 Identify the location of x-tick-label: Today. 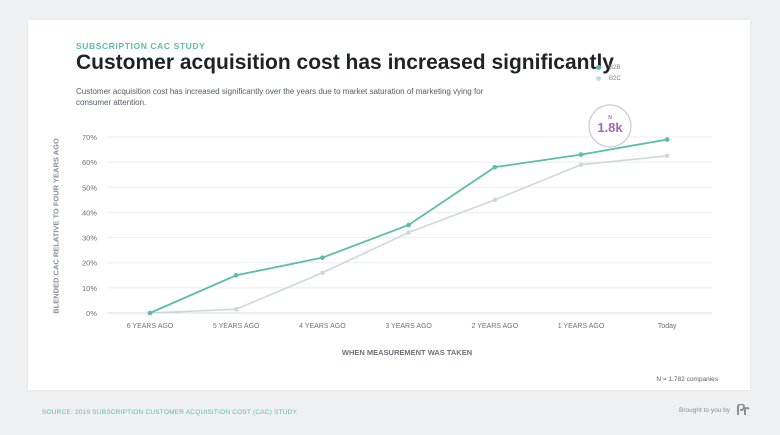
(667, 326).